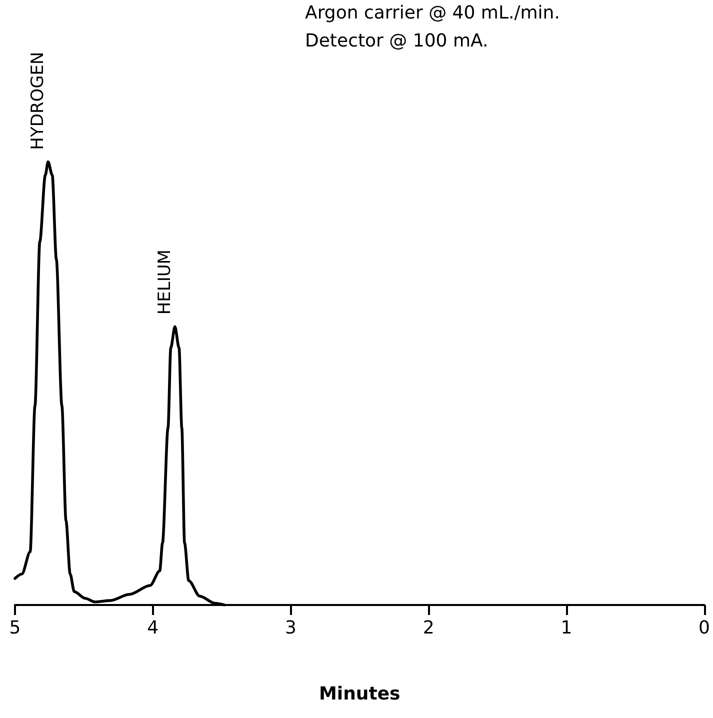 The image size is (713, 718). Describe the element at coordinates (38, 101) in the screenshot. I see `annotation: HYDROGEN` at that location.